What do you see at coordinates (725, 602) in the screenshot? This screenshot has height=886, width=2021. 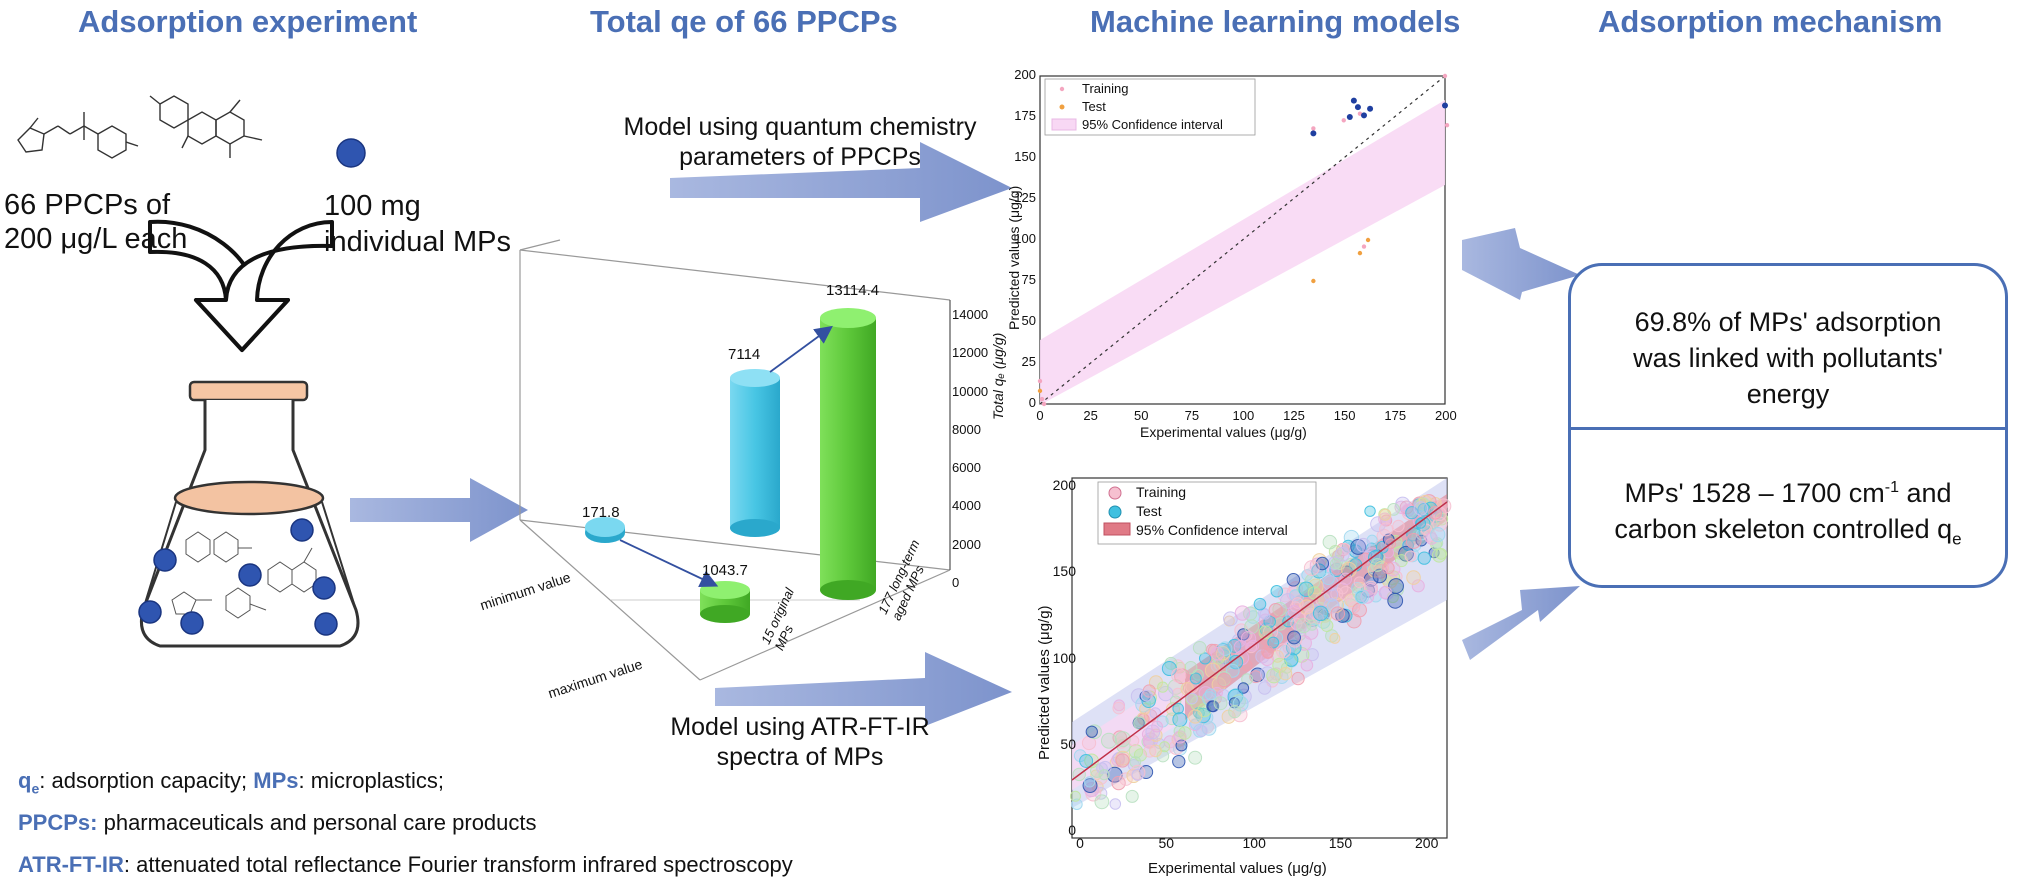 I see `cylinder-min-aged` at bounding box center [725, 602].